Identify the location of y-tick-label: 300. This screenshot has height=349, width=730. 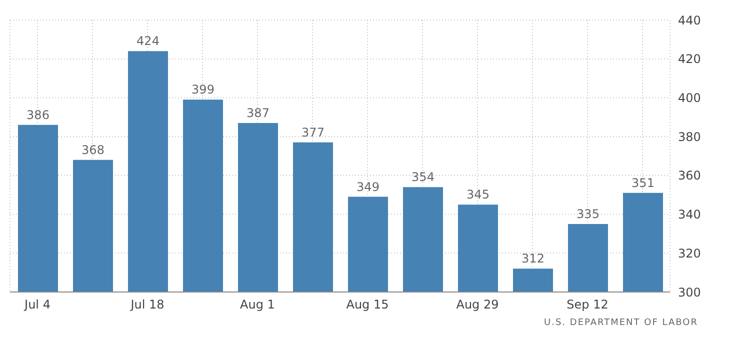
(689, 292).